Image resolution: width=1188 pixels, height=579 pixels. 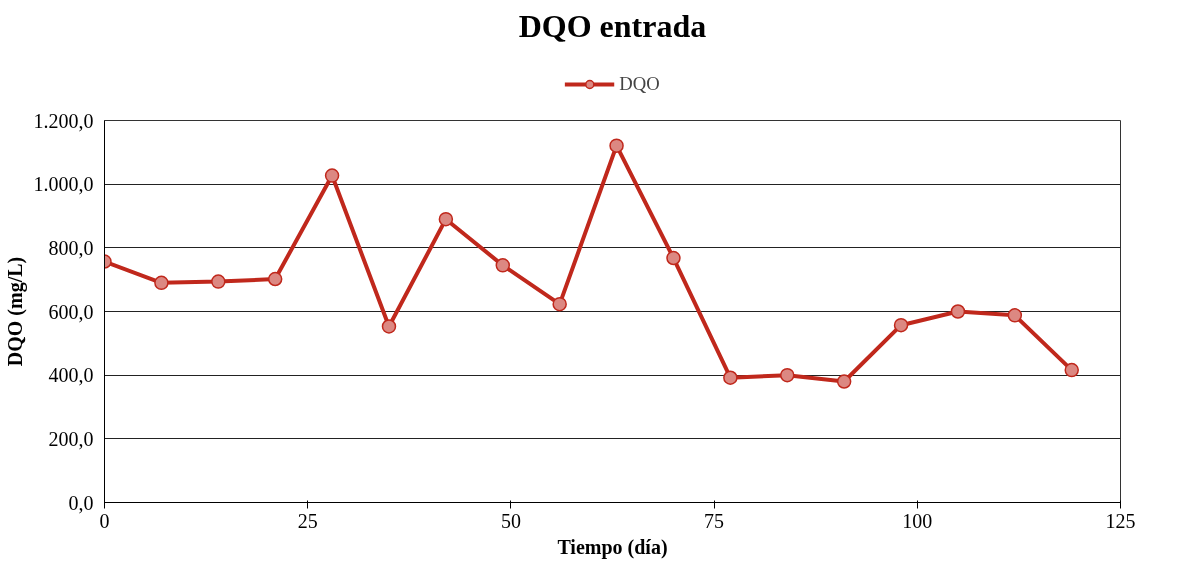 I want to click on x-tick-label: 50, so click(x=510, y=520).